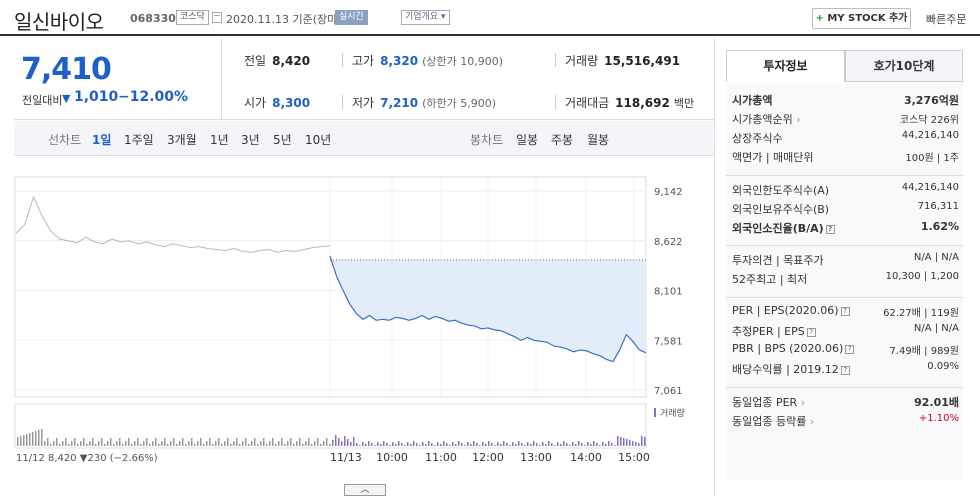  I want to click on info-key: 시가총액순위 ›, so click(766, 119).